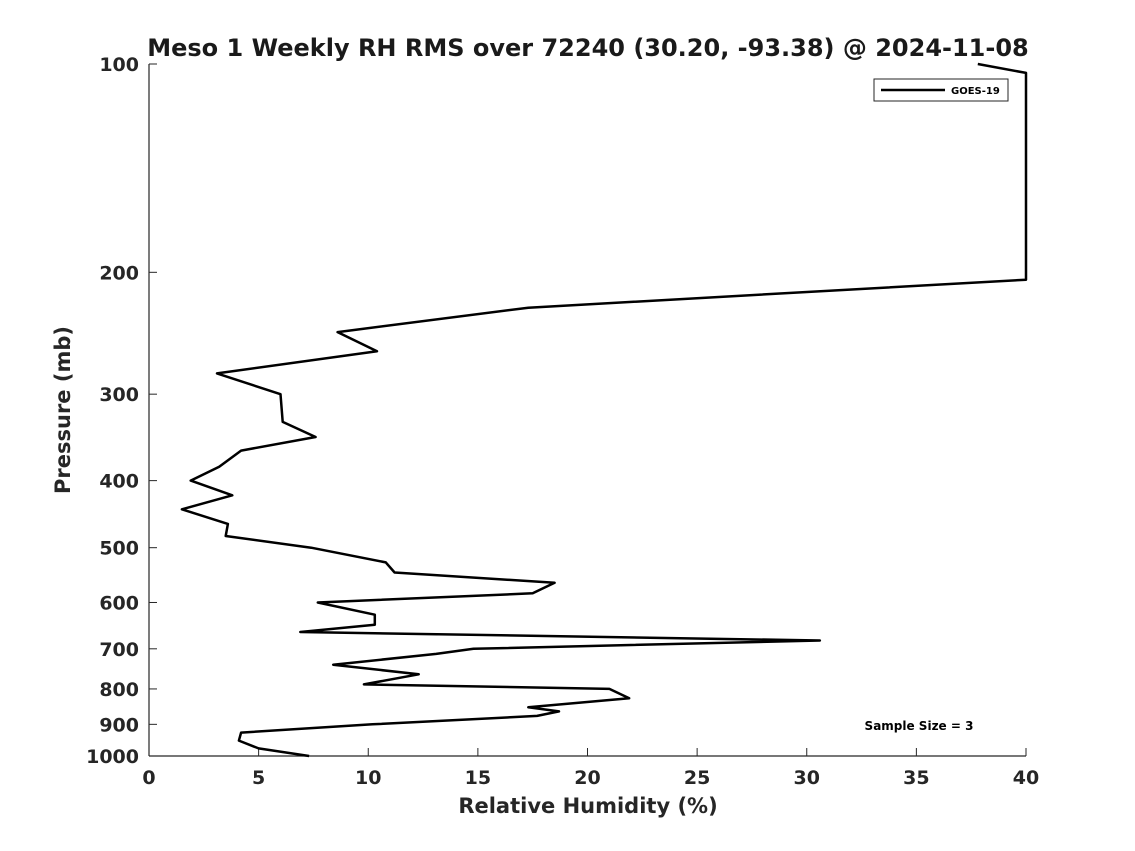 This screenshot has height=851, width=1135. I want to click on y-tick-label: 1000, so click(112, 757).